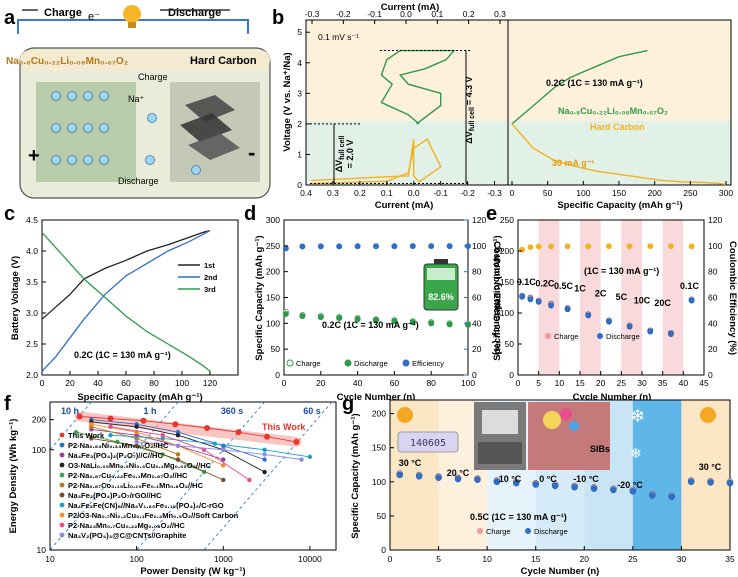  Describe the element at coordinates (312, 14) in the screenshot. I see `b-top-tick-label-0: -0.3` at that location.